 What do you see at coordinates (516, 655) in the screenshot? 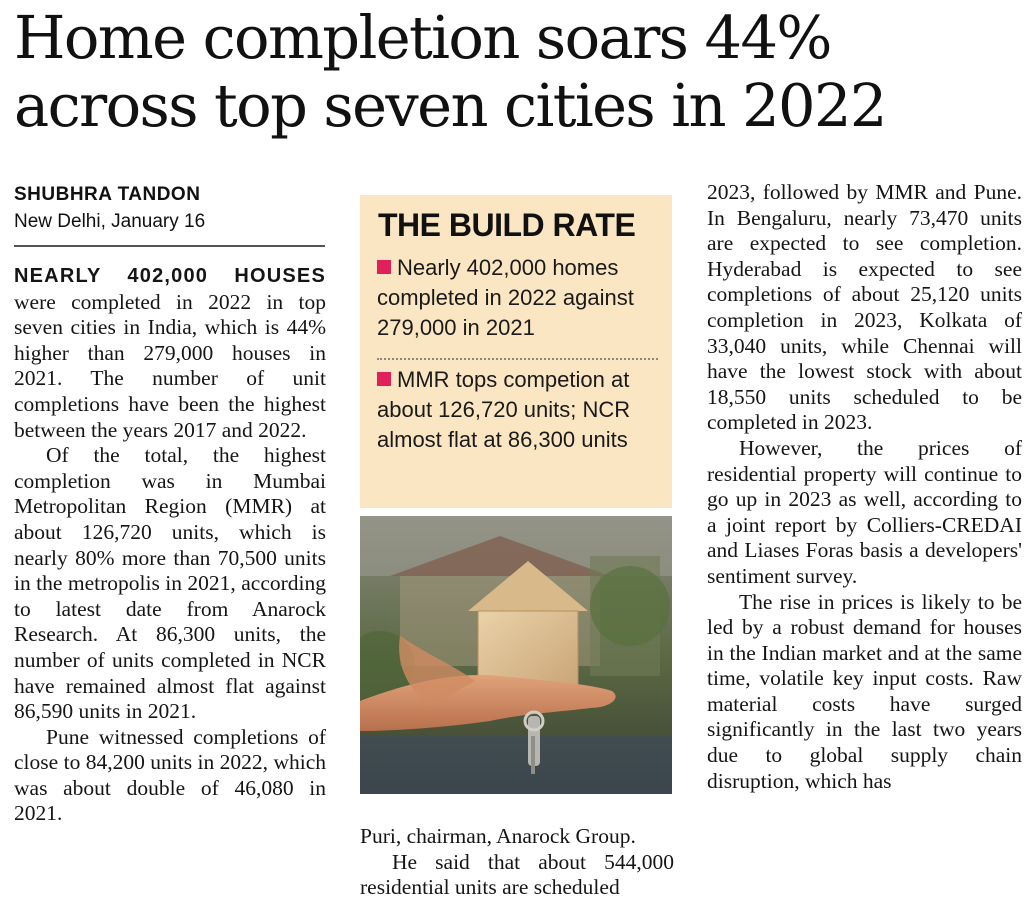
I see `house-in-hand-with-keys-photo` at bounding box center [516, 655].